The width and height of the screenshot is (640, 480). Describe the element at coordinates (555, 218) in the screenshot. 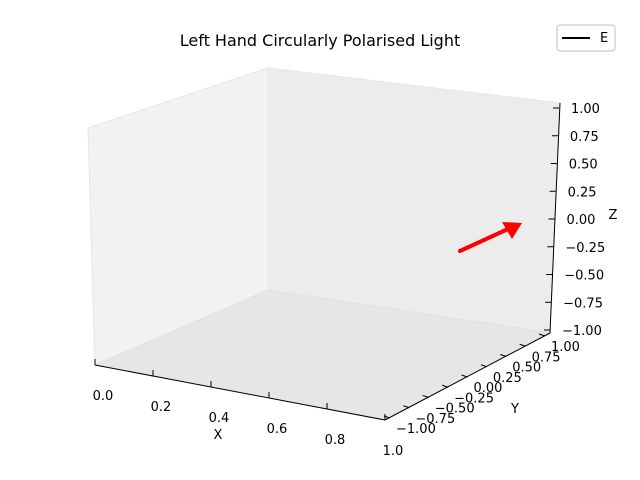

I see `z-axis-line` at that location.